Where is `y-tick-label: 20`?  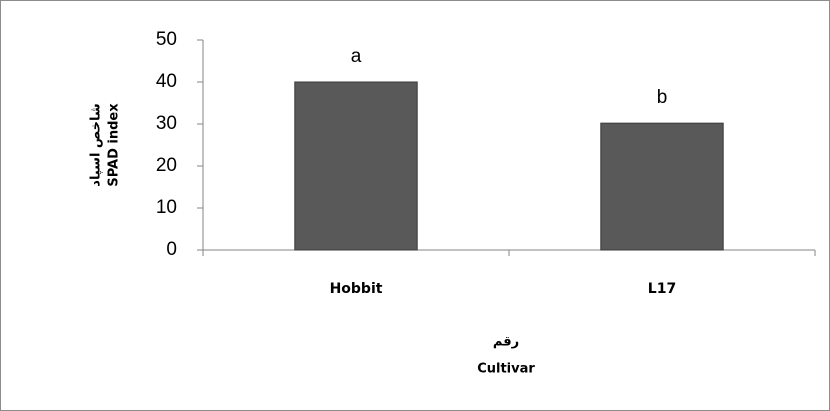 y-tick-label: 20 is located at coordinates (166, 165).